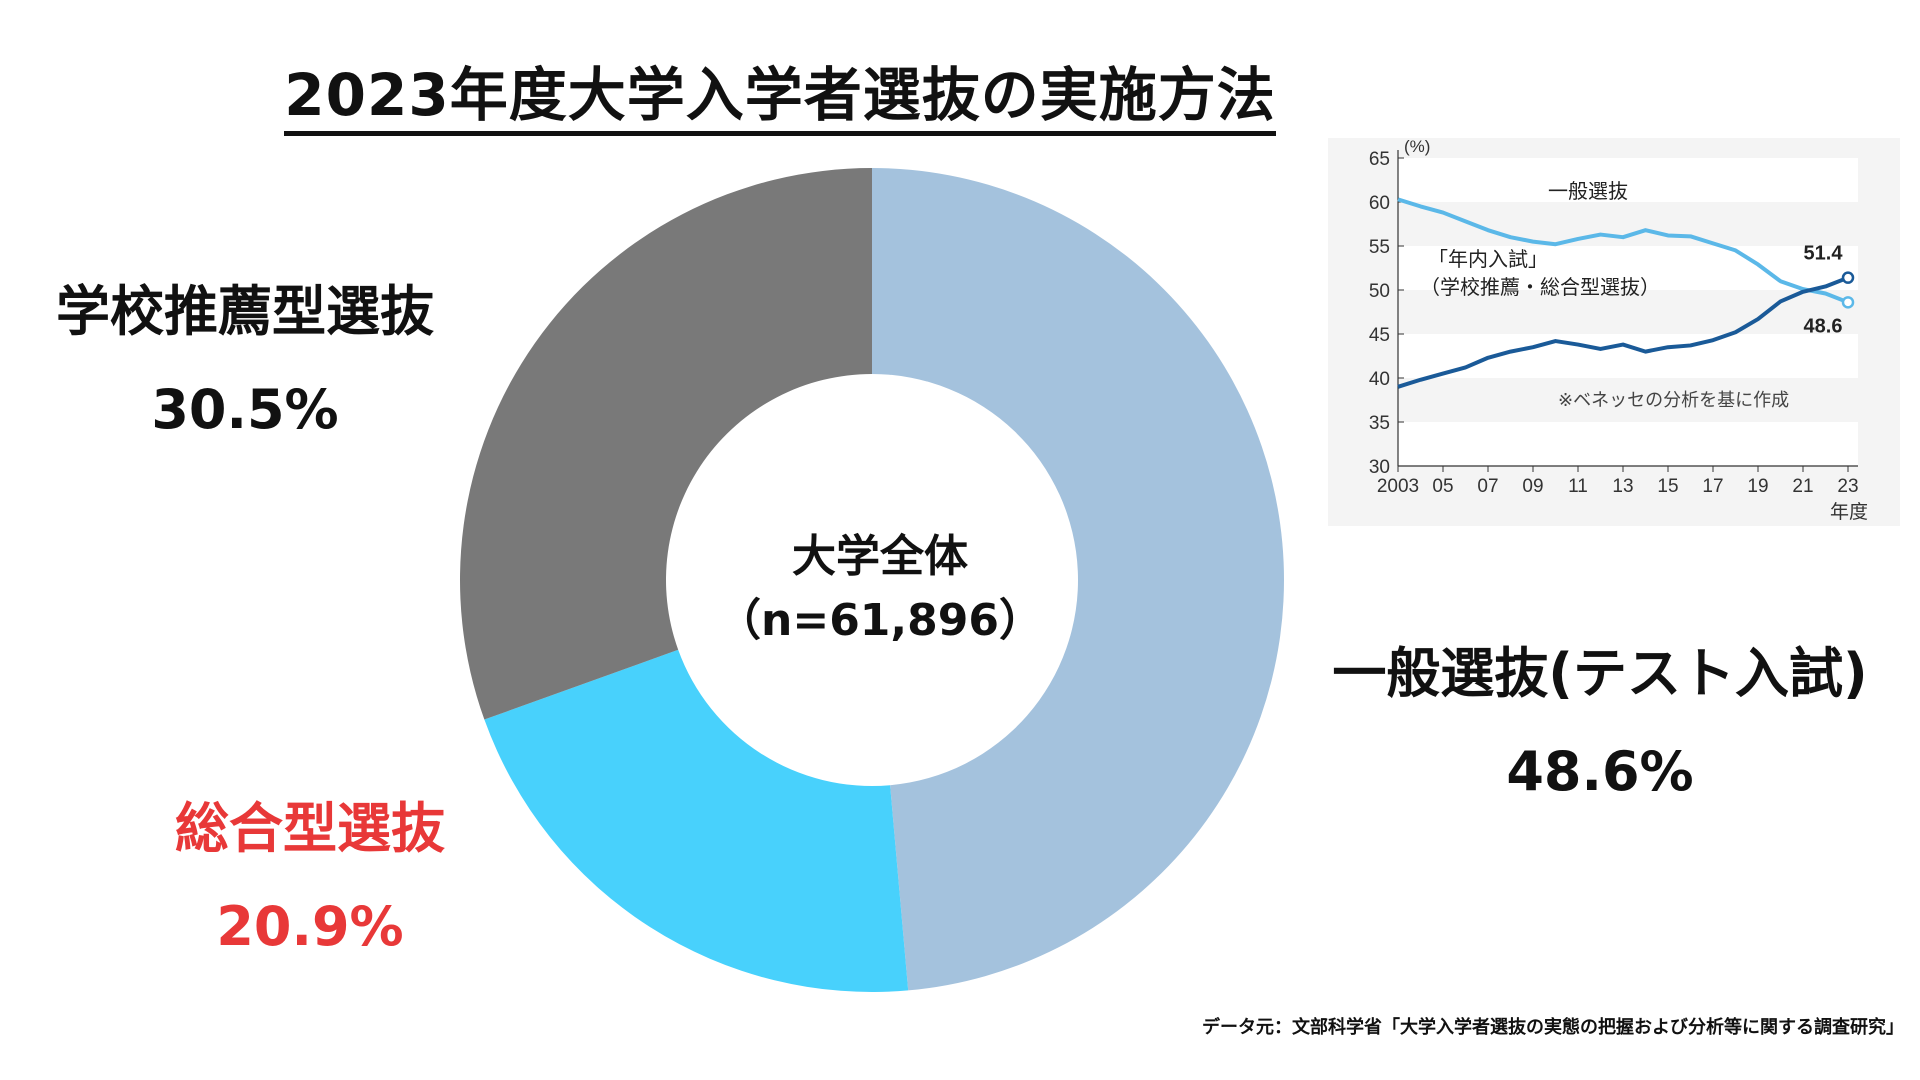 The height and width of the screenshot is (1080, 1920). What do you see at coordinates (1578, 486) in the screenshot?
I see `x-tick-label: 11` at bounding box center [1578, 486].